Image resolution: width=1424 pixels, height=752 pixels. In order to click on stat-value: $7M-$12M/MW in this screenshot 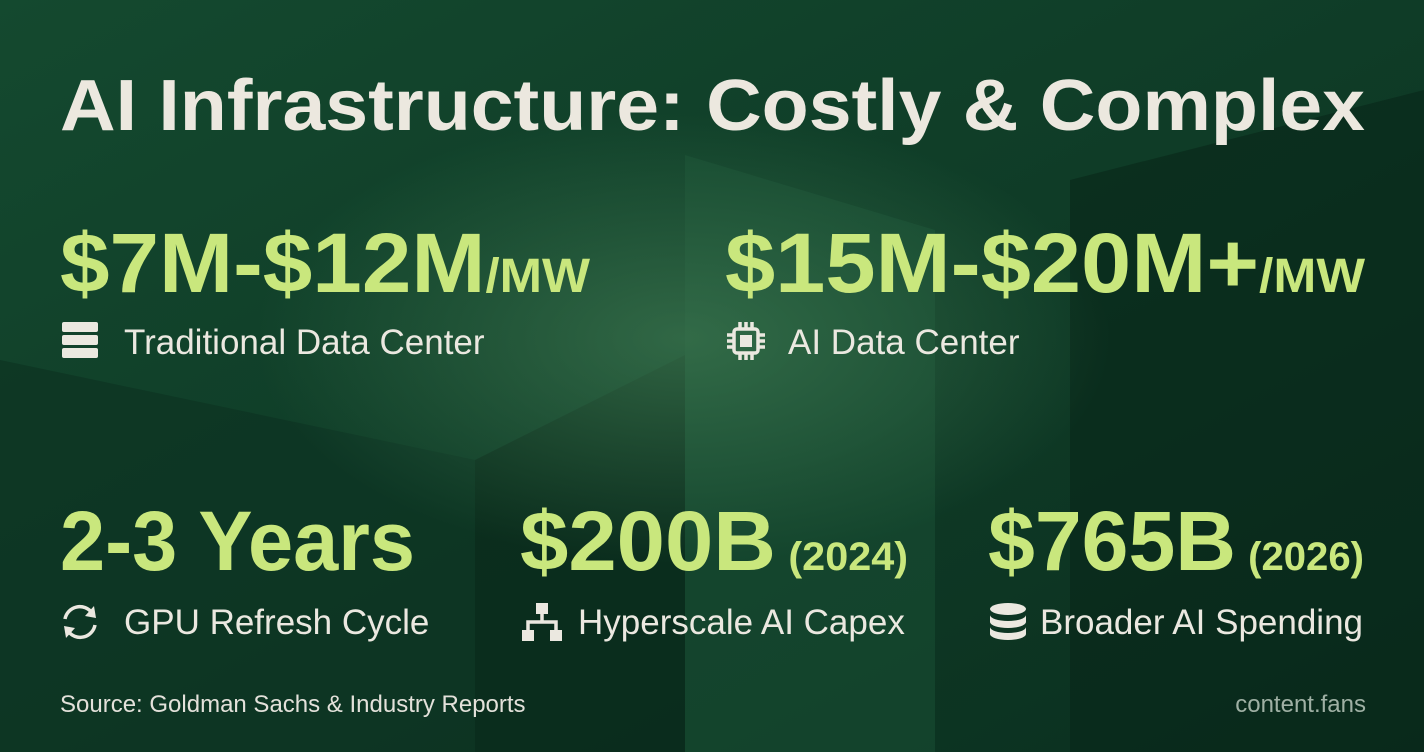, I will do `click(325, 263)`.